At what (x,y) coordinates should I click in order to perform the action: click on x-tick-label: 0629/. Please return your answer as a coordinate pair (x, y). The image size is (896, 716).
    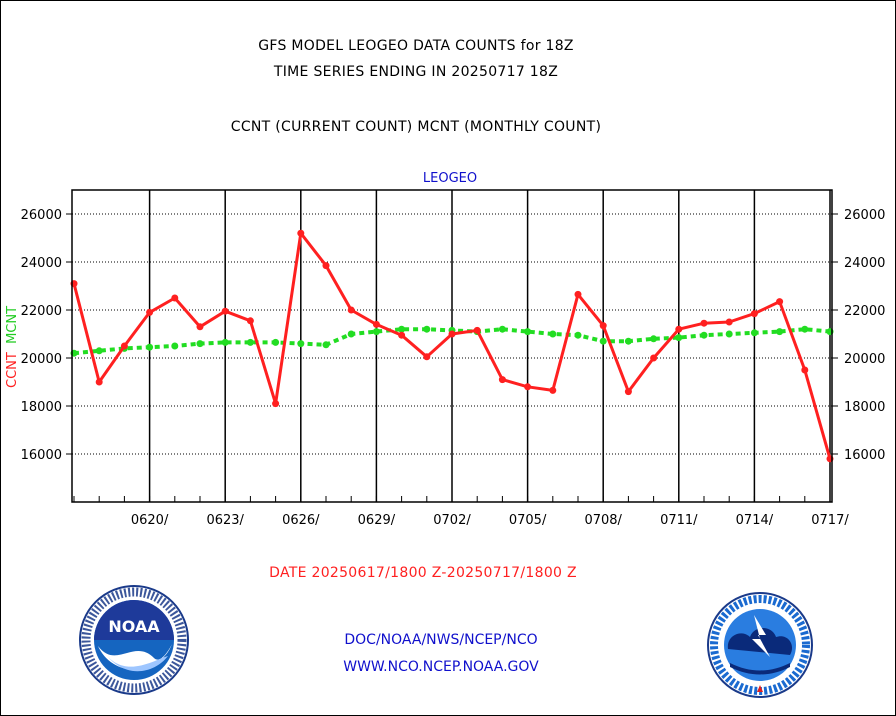
    Looking at the image, I should click on (377, 520).